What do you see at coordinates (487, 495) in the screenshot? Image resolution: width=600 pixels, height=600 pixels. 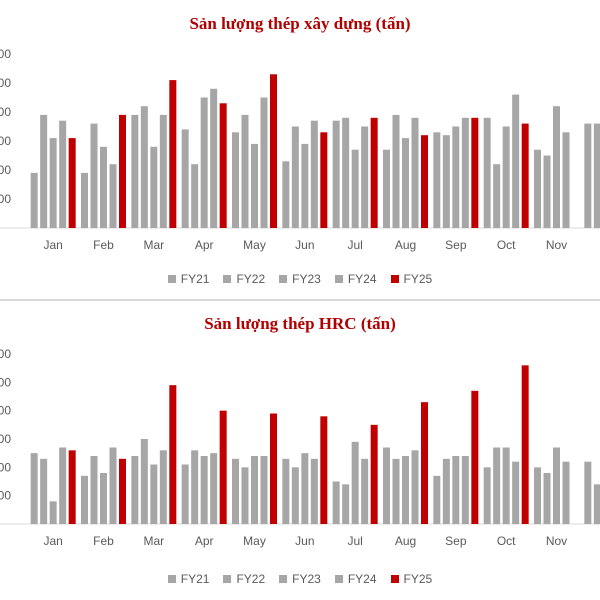 I see `bar-fy21-oct` at bounding box center [487, 495].